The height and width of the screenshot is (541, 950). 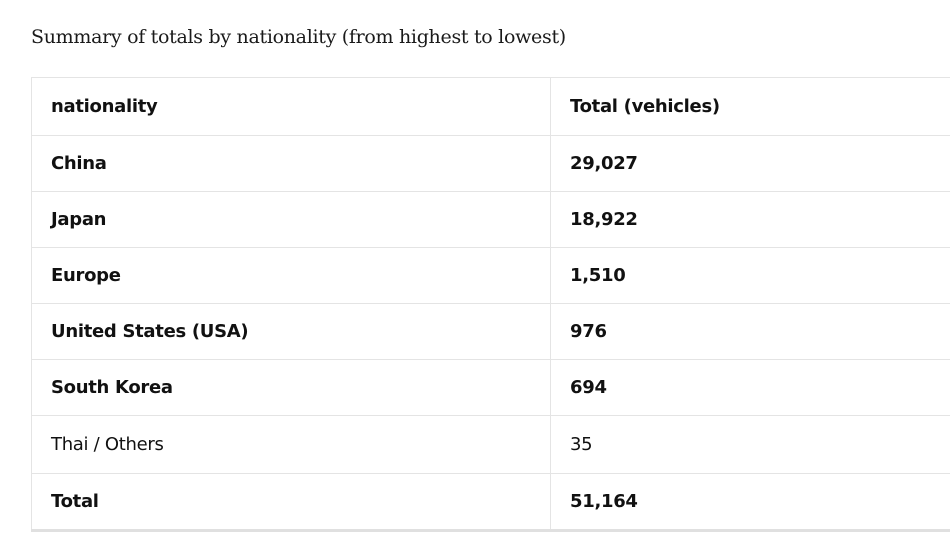 What do you see at coordinates (750, 331) in the screenshot?
I see `total-cell: 976` at bounding box center [750, 331].